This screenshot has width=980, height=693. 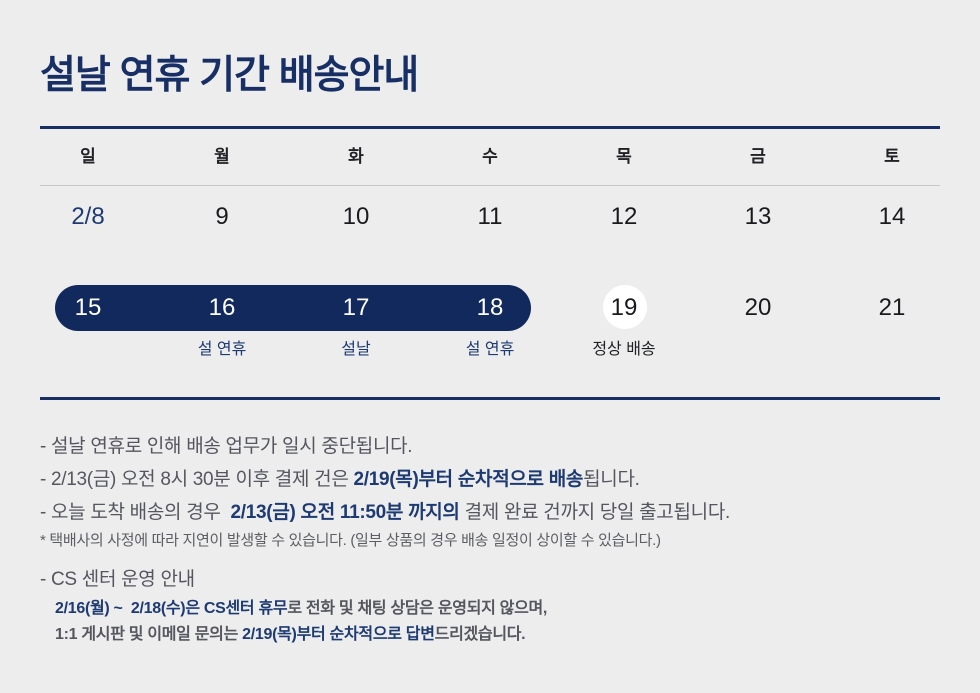 I want to click on date-cell-20: 20, so click(x=758, y=307).